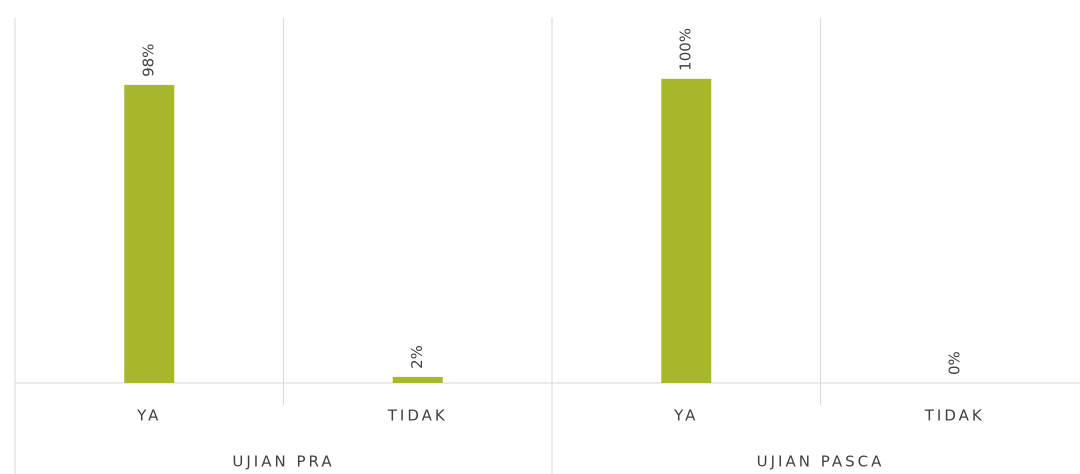 The height and width of the screenshot is (474, 1080). I want to click on group-label: UJIAN PRA, so click(283, 462).